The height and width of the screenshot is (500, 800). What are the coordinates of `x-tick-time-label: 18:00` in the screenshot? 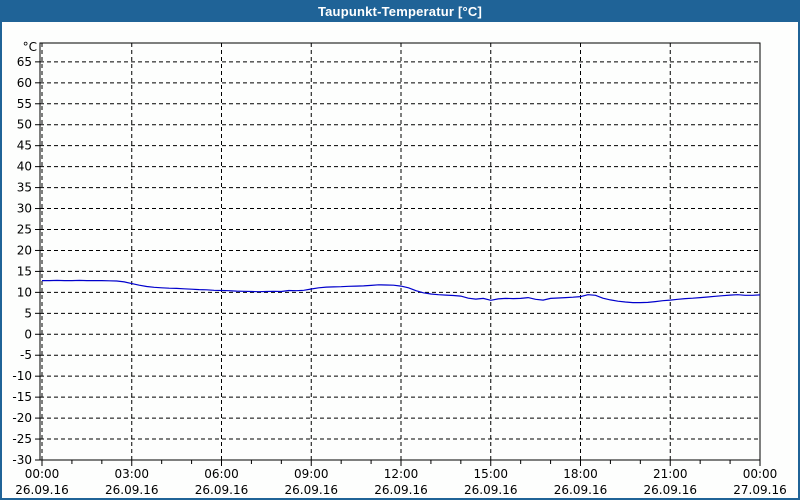 It's located at (580, 474).